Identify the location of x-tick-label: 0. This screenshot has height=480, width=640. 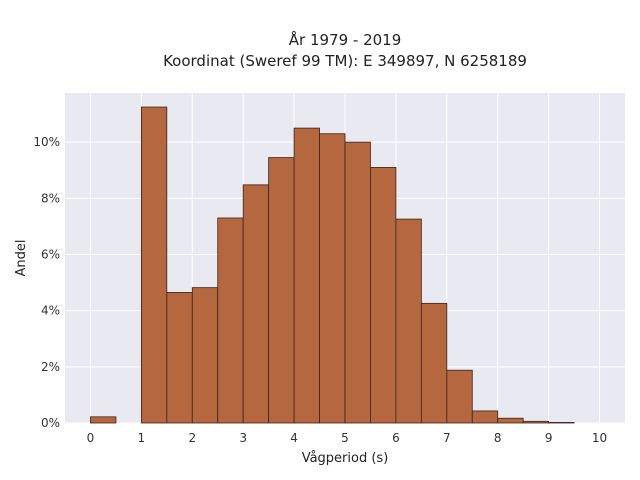
(91, 438).